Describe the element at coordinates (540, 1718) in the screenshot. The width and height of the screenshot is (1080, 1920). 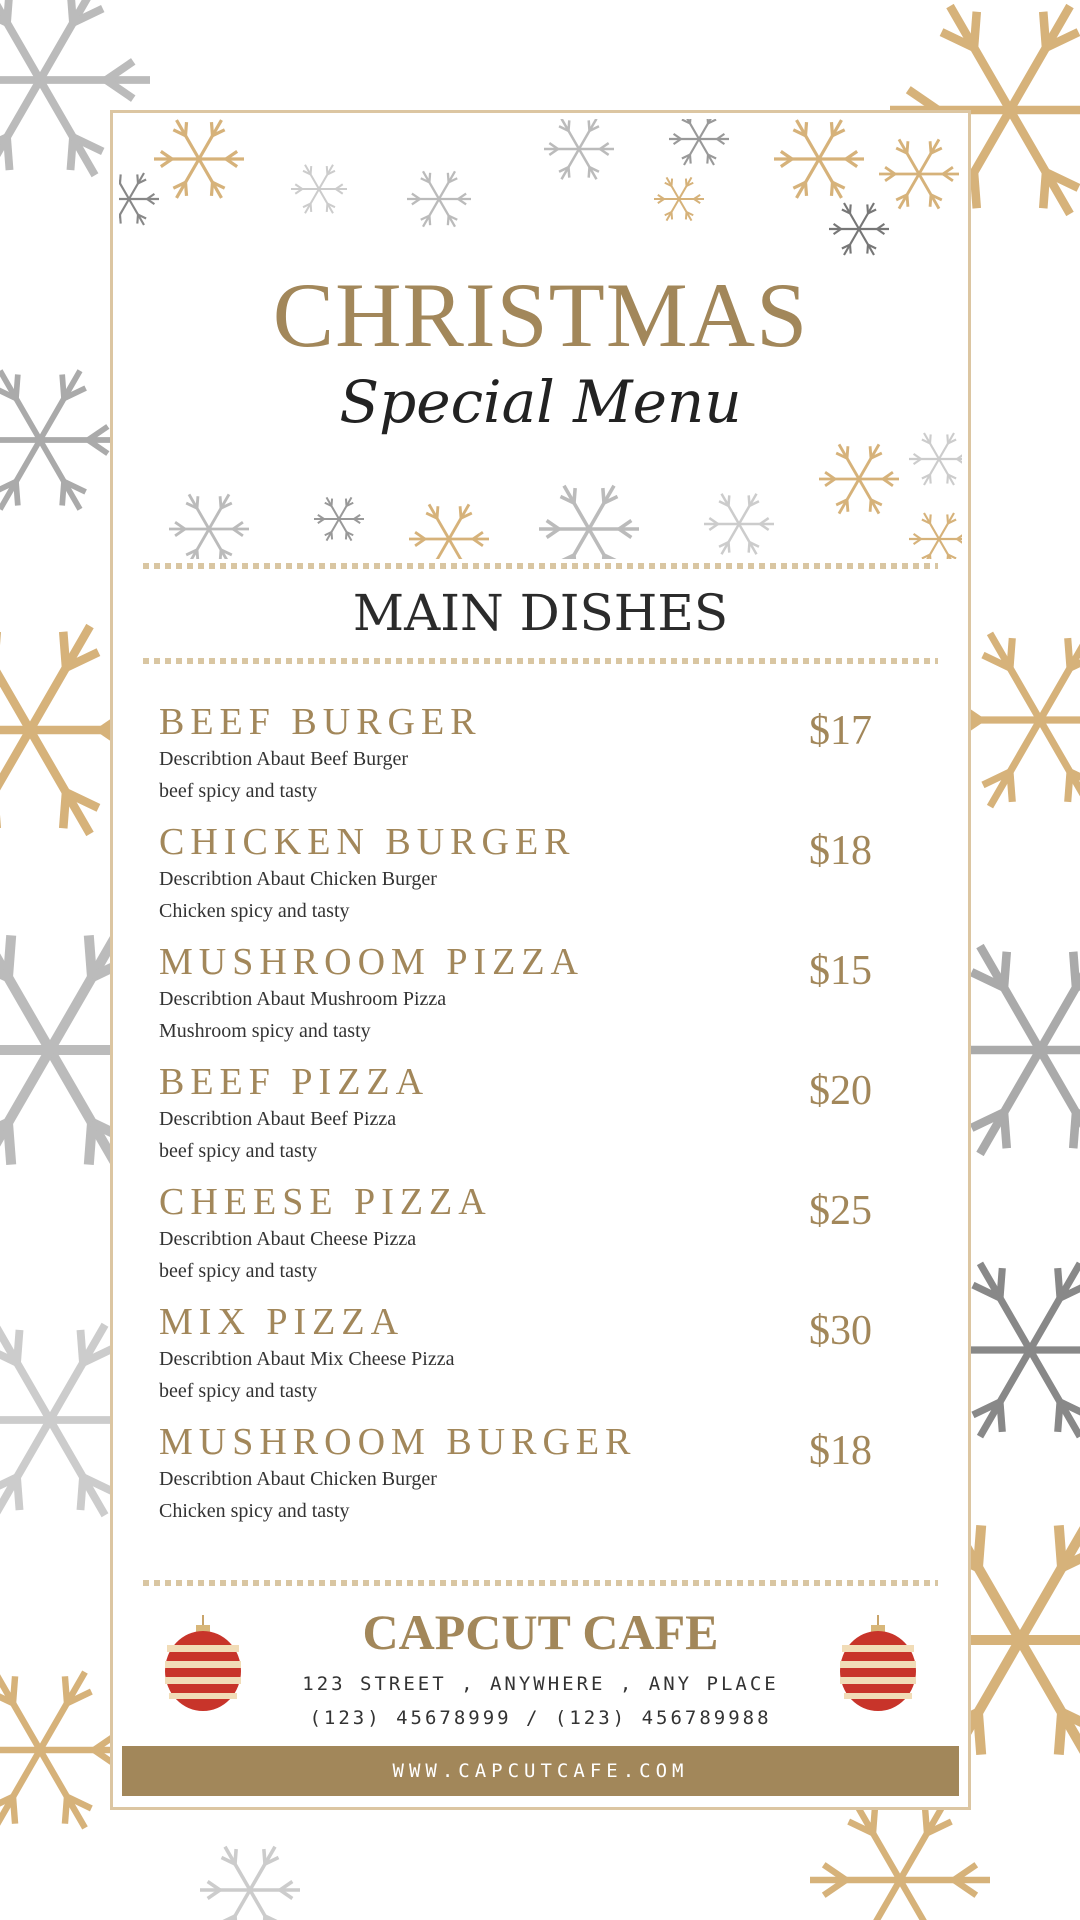
I see `cafe-phone: (123) 45678999 / (123) 456789988` at that location.